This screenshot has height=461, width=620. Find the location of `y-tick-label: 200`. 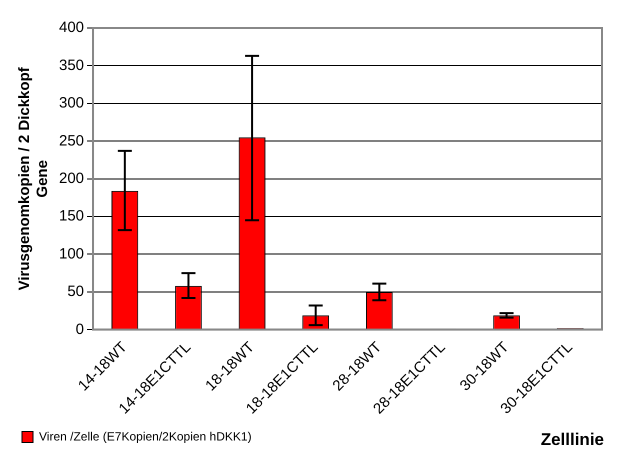

y-tick-label: 200 is located at coordinates (71, 178).